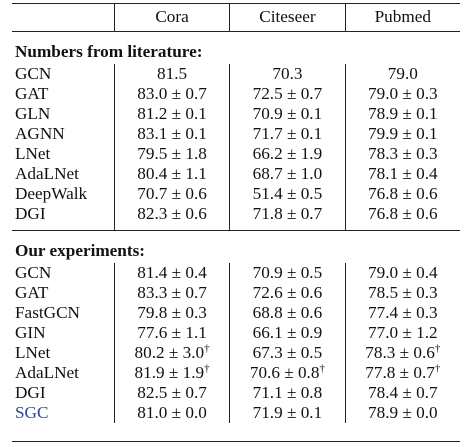 This screenshot has height=447, width=474. What do you see at coordinates (236, 3) in the screenshot?
I see `table-top-rule` at bounding box center [236, 3].